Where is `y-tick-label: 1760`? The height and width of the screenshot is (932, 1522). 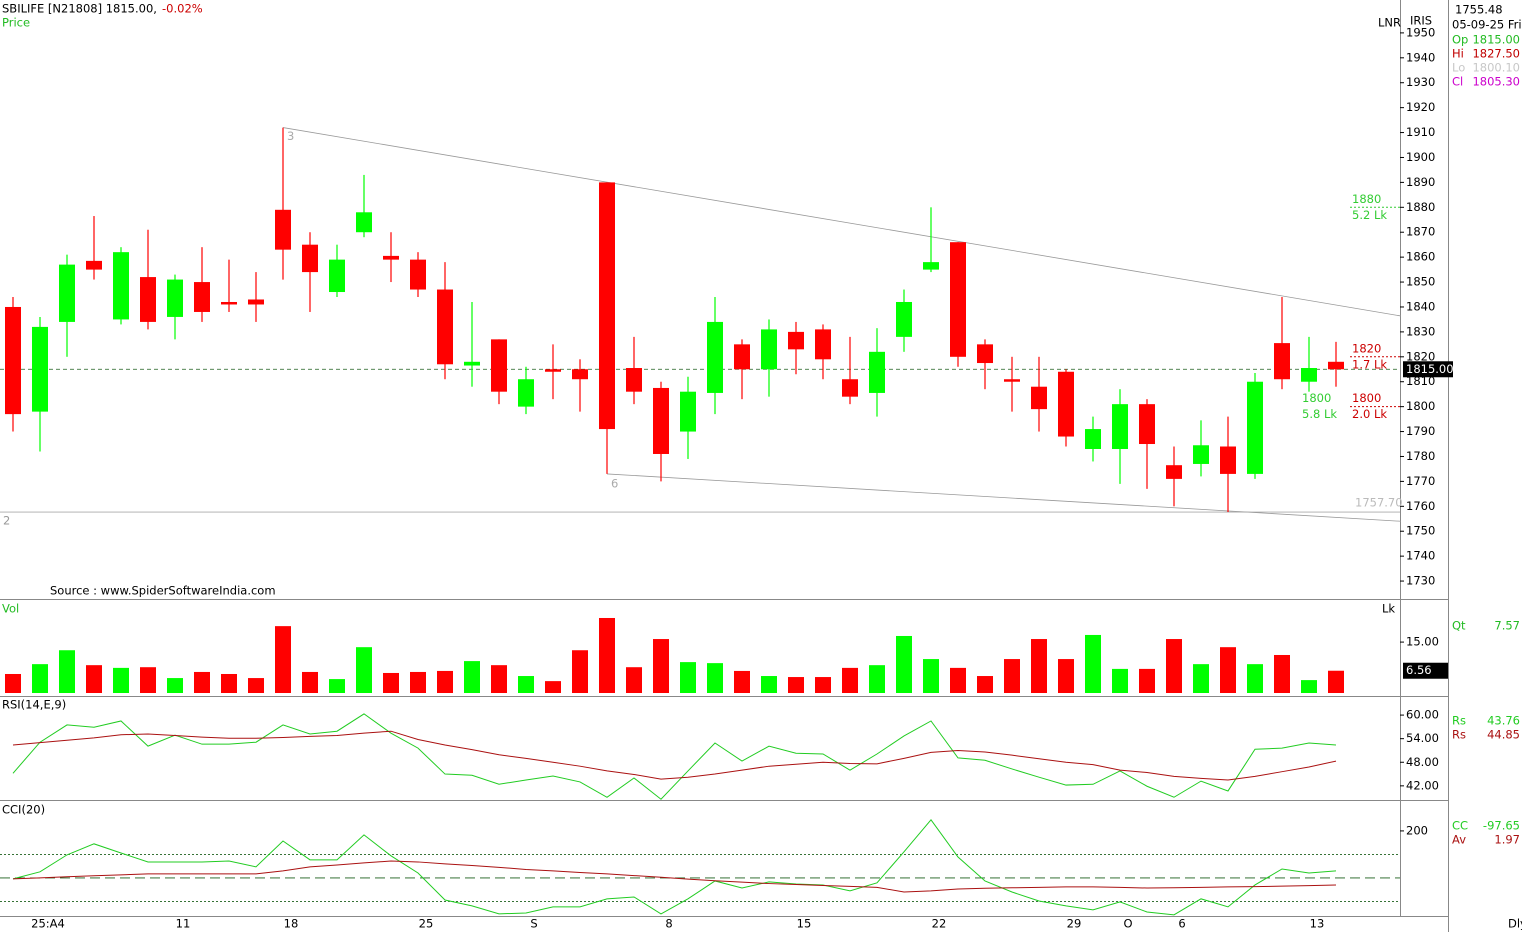
y-tick-label: 1760 is located at coordinates (1420, 506).